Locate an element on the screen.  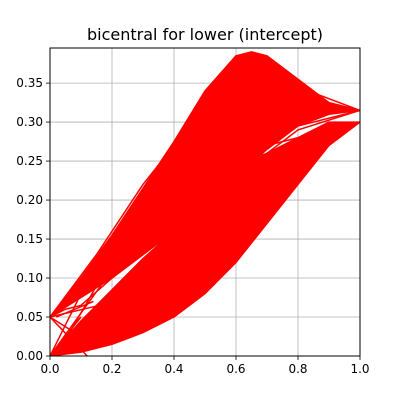
y-tick-label: 0.35 is located at coordinates (29, 83).